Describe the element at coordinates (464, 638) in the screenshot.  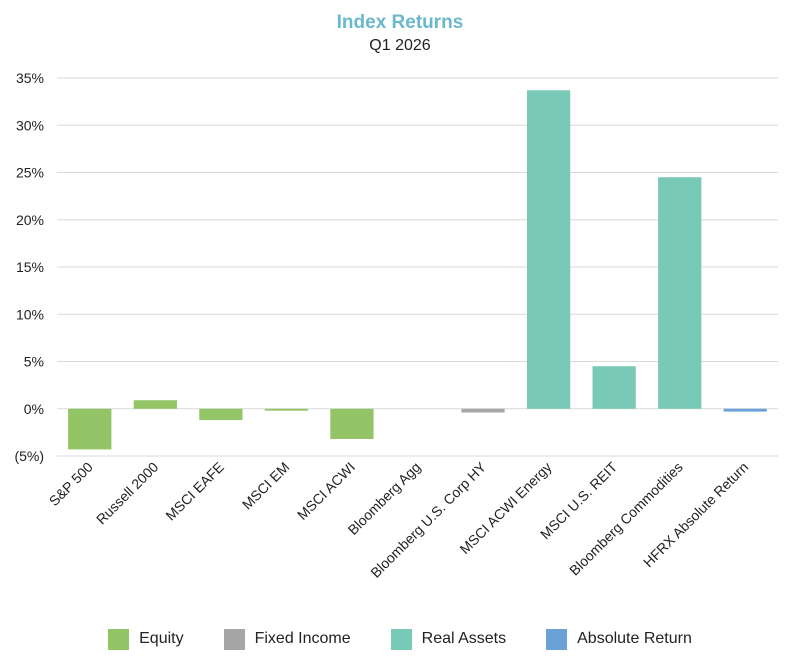
I see `legend-label: Real Assets` at that location.